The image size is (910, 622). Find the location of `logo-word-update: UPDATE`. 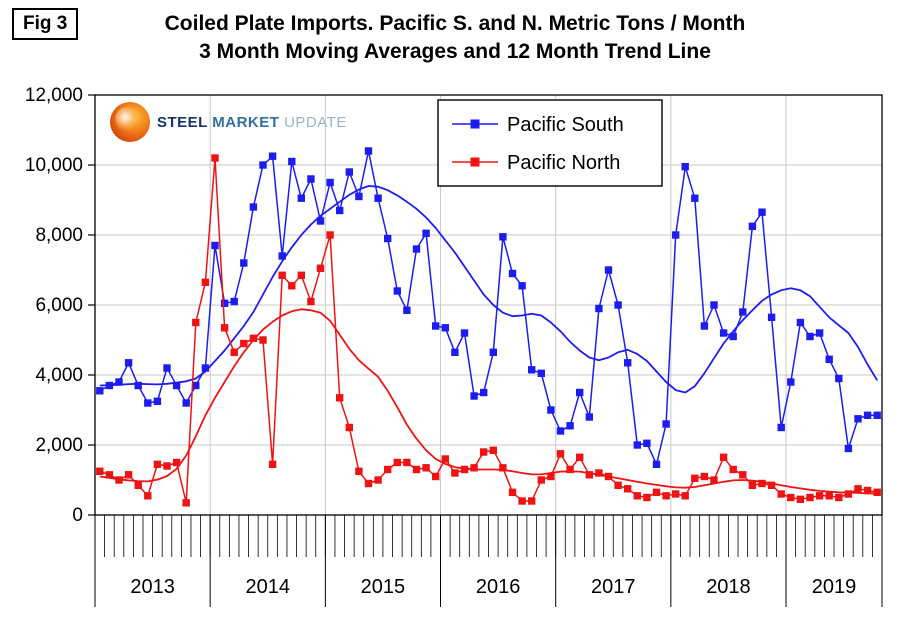

logo-word-update: UPDATE is located at coordinates (315, 122).